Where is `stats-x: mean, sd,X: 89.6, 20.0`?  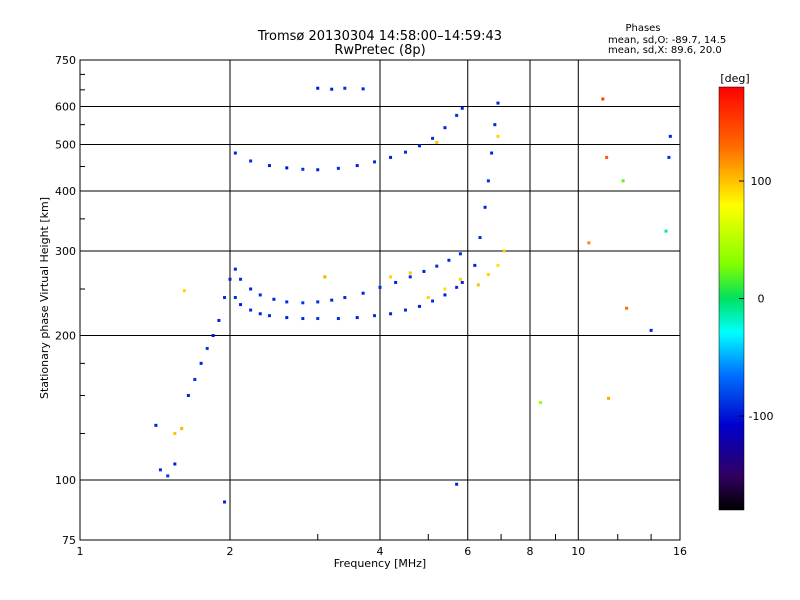
stats-x: mean, sd,X: 89.6, 20.0 is located at coordinates (665, 50).